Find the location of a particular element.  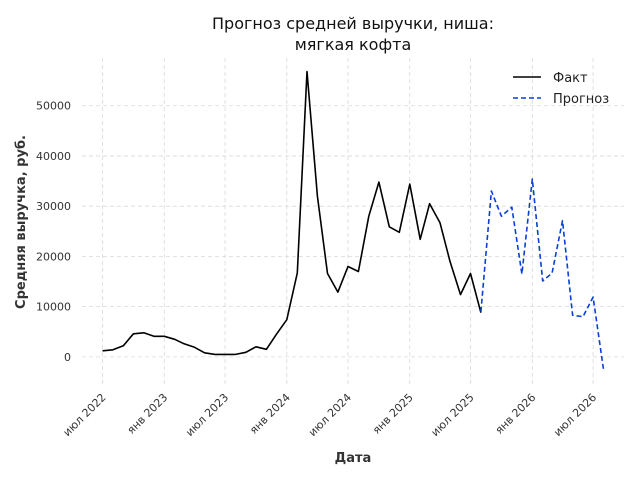

legend-label-fact: Факт is located at coordinates (570, 78).